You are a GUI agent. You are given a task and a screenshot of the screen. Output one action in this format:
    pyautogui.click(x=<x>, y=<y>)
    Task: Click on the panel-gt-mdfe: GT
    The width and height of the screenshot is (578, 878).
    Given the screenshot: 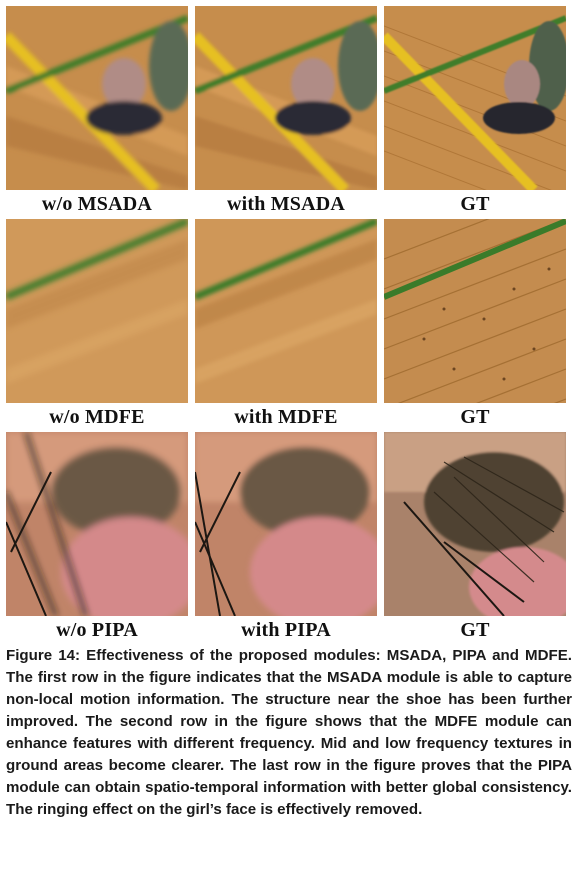 What is the action you would take?
    pyautogui.click(x=475, y=325)
    